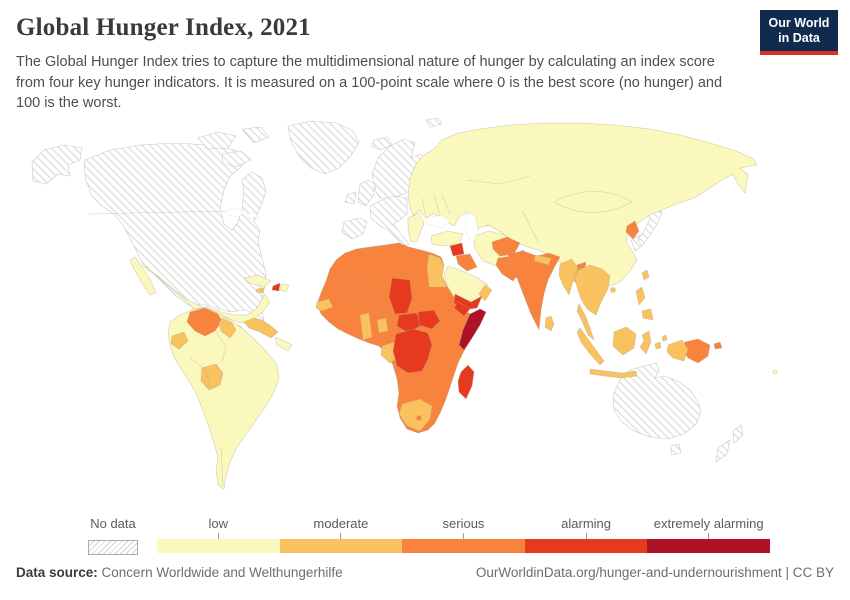 The image size is (850, 600). I want to click on region-eurasia, so click(582, 204).